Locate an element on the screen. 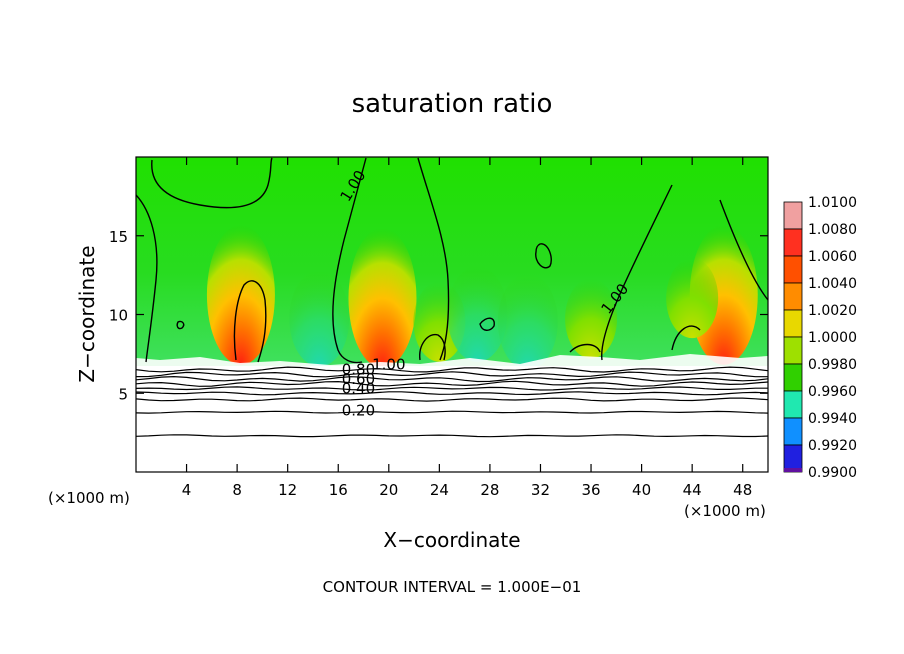  colorbar-label: 1.0000 is located at coordinates (832, 338).